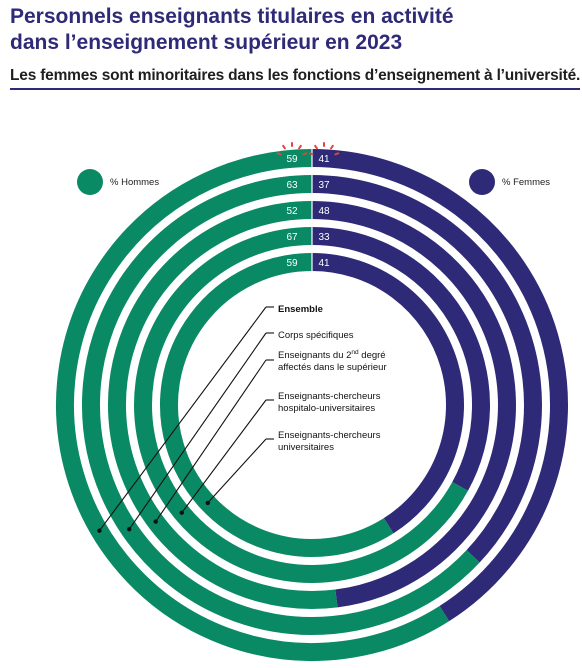 Image resolution: width=582 pixels, height=668 pixels. What do you see at coordinates (324, 149) in the screenshot?
I see `highlight-burst-femmes` at bounding box center [324, 149].